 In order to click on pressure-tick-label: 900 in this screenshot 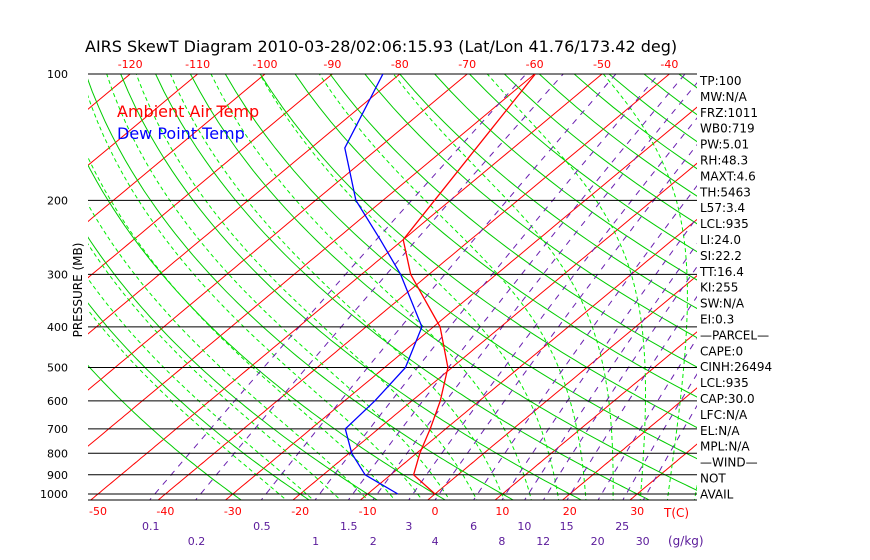, I will do `click(57, 475)`.